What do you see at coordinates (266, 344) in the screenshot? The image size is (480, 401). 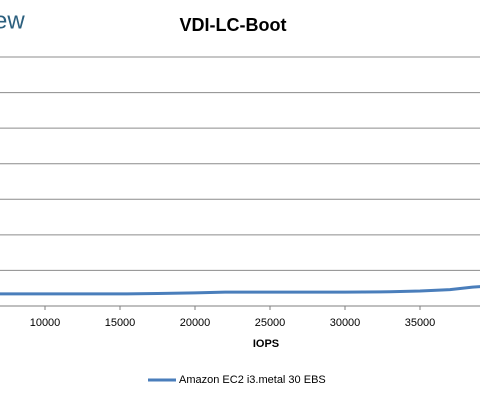 I see `x-axis-label: IOPS` at bounding box center [266, 344].